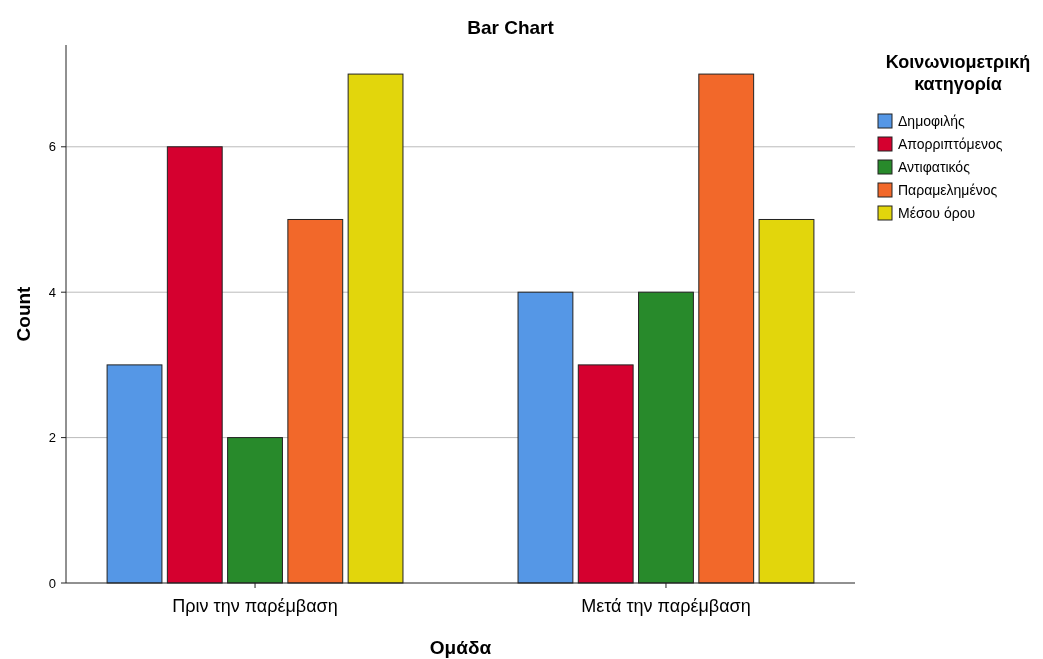 Image resolution: width=1043 pixels, height=659 pixels. Describe the element at coordinates (52, 147) in the screenshot. I see `y-tick-label: 6` at that location.